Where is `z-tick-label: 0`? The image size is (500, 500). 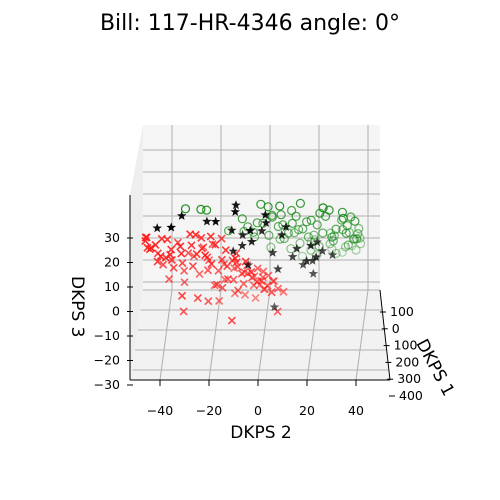 z-tick-label: 0 is located at coordinates (116, 311).